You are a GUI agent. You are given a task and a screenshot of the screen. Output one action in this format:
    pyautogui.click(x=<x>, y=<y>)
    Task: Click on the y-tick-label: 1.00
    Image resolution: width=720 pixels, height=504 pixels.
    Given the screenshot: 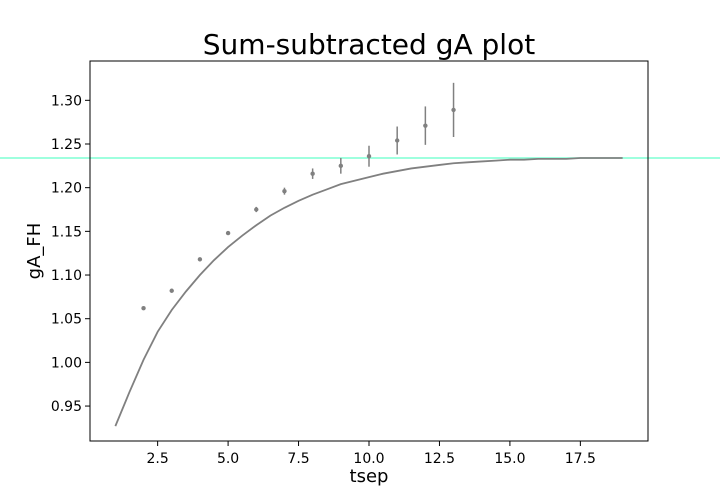 What is the action you would take?
    pyautogui.click(x=66, y=363)
    